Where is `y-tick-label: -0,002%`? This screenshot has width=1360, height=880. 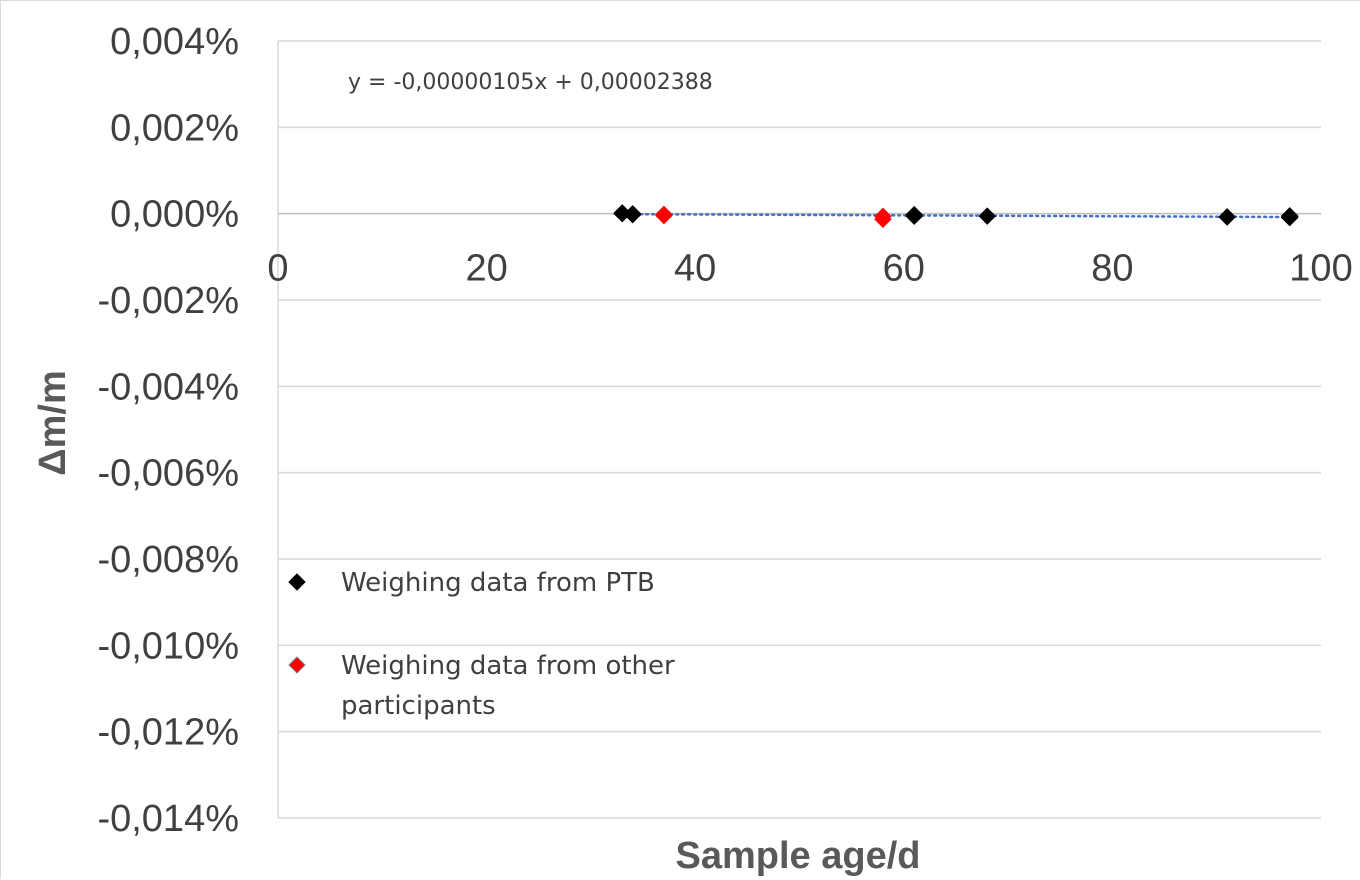
y-tick-label: -0,002% is located at coordinates (168, 301).